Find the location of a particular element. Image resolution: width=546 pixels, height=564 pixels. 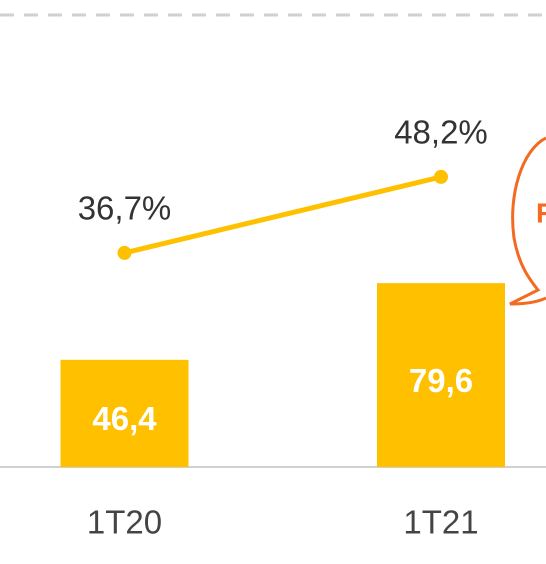

annotation: R is located at coordinates (541, 212).